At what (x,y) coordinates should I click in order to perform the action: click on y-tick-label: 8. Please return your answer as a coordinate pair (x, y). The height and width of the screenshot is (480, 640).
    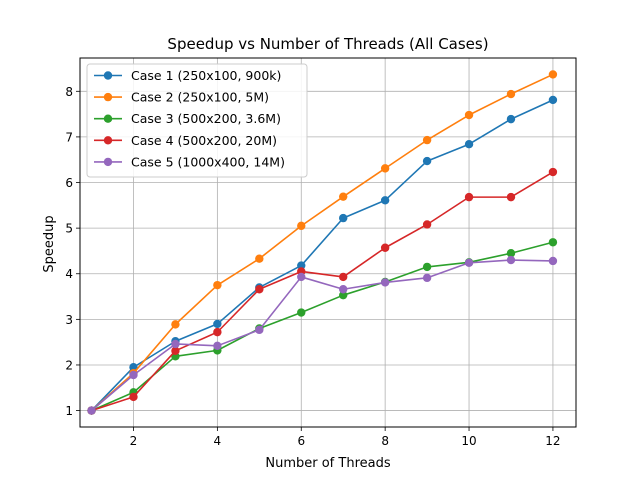
    Looking at the image, I should click on (69, 92).